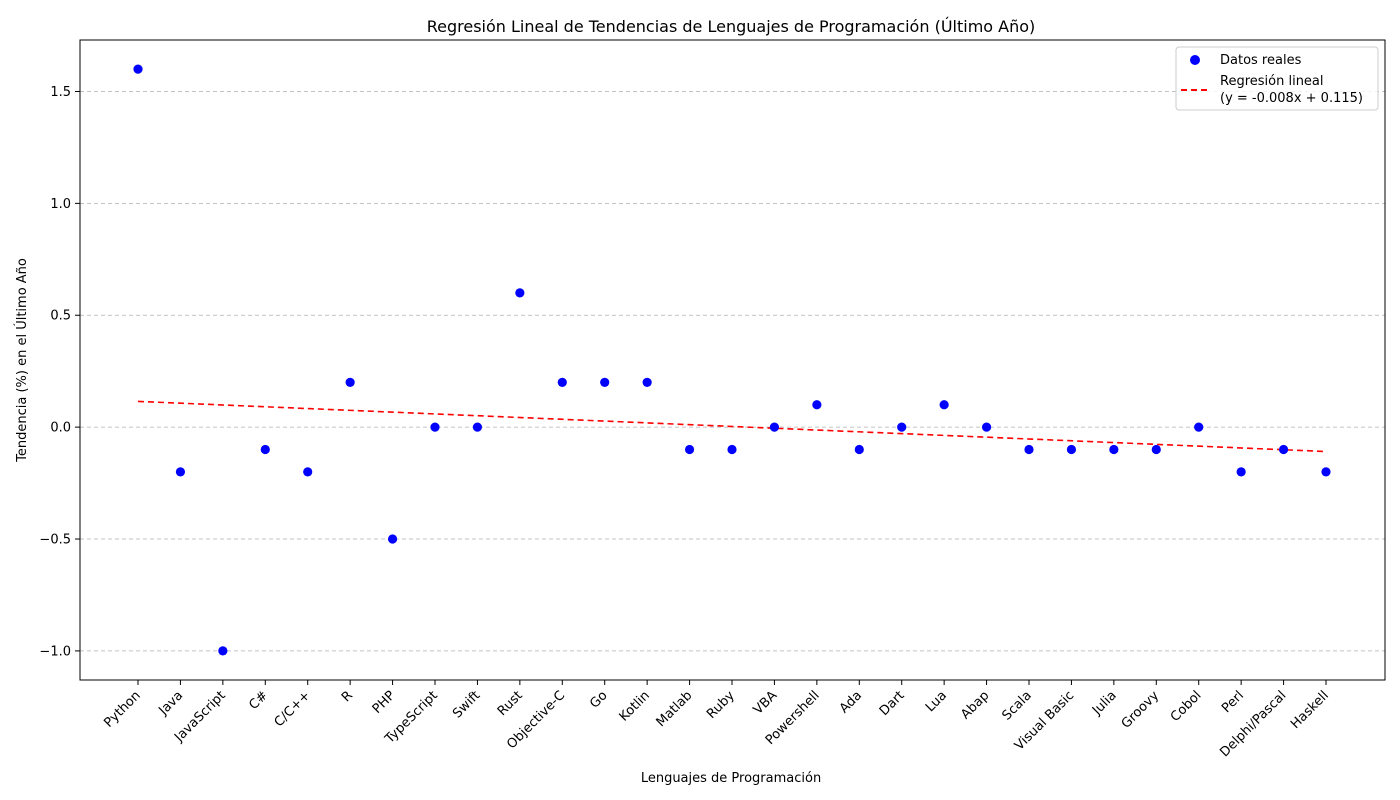 The width and height of the screenshot is (1400, 800). Describe the element at coordinates (731, 778) in the screenshot. I see `x-axis-label: Lenguajes de Programación` at that location.